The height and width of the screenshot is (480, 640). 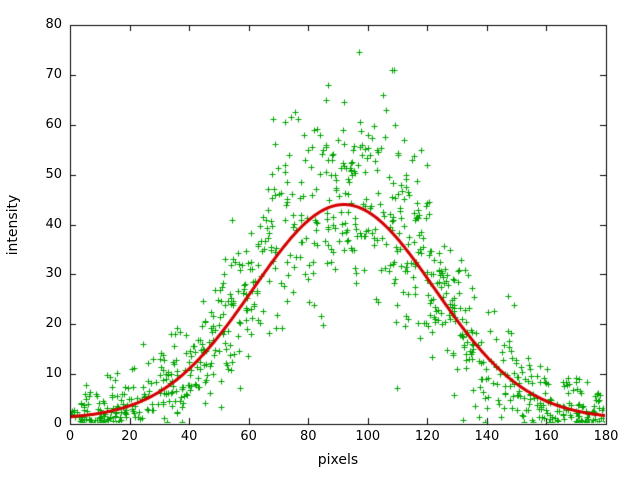 I want to click on y-tick-label: 40, so click(x=53, y=224).